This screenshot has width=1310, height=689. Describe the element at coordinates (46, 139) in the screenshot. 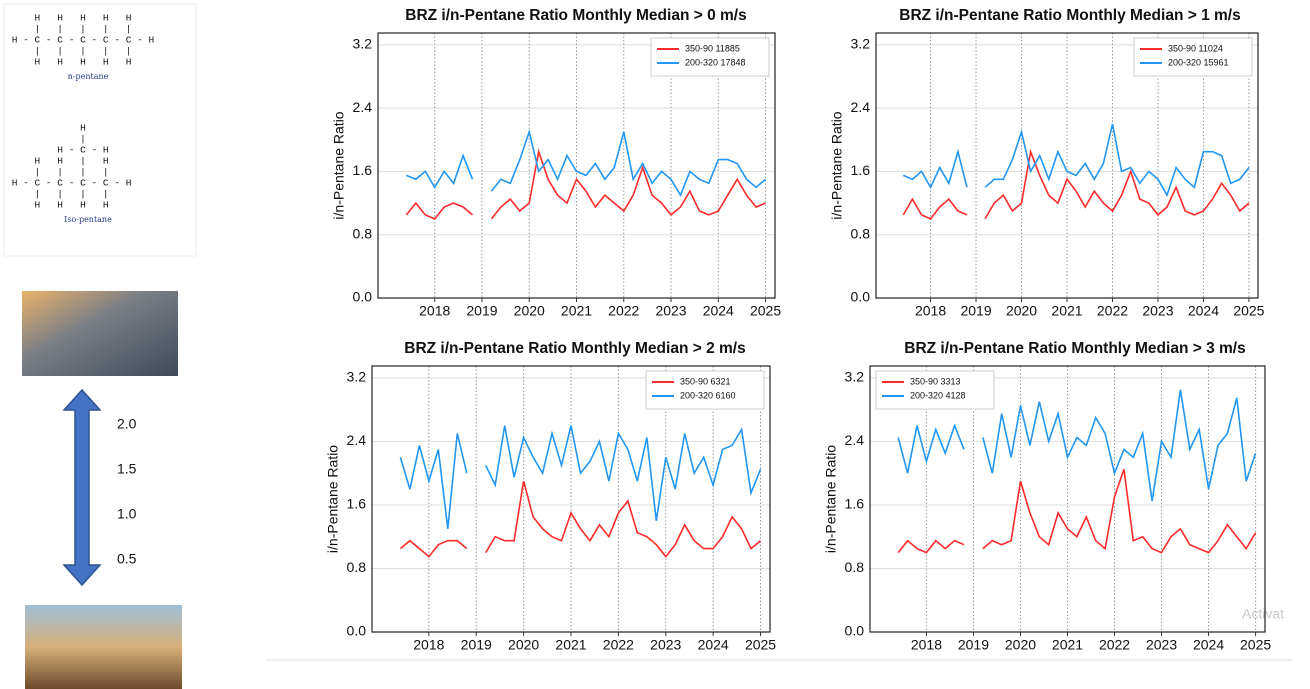

I see `molecule-atoms: |` at that location.